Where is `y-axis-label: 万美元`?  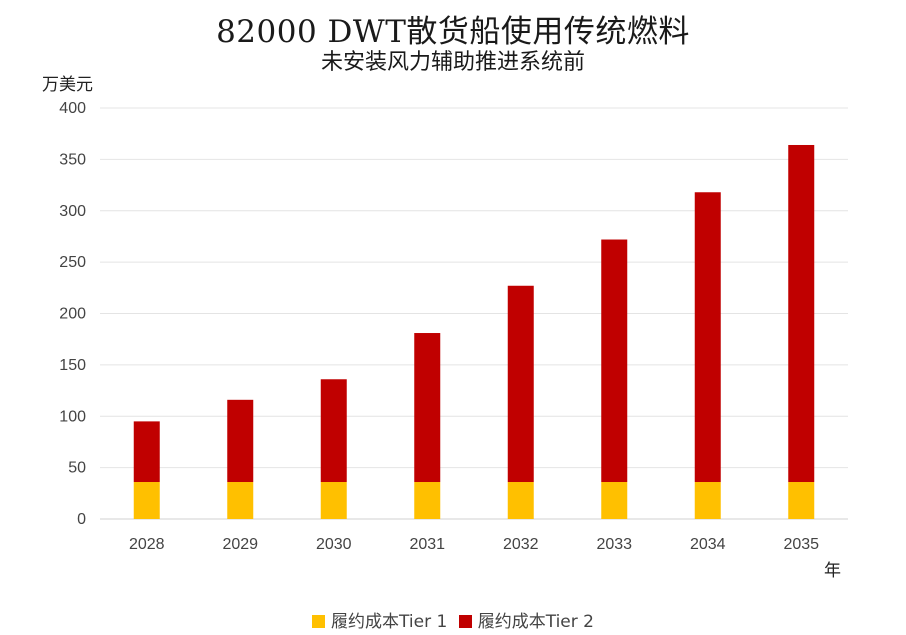
y-axis-label: 万美元 is located at coordinates (67, 85).